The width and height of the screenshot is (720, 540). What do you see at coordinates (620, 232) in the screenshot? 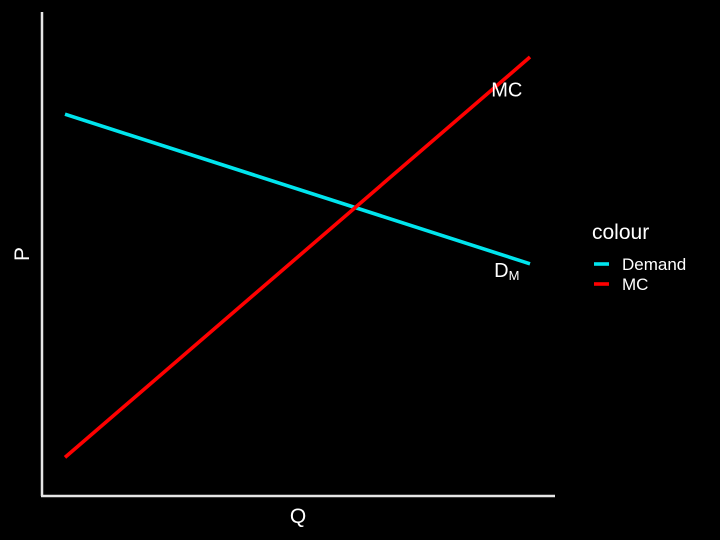
I see `legend-title: colour` at bounding box center [620, 232].